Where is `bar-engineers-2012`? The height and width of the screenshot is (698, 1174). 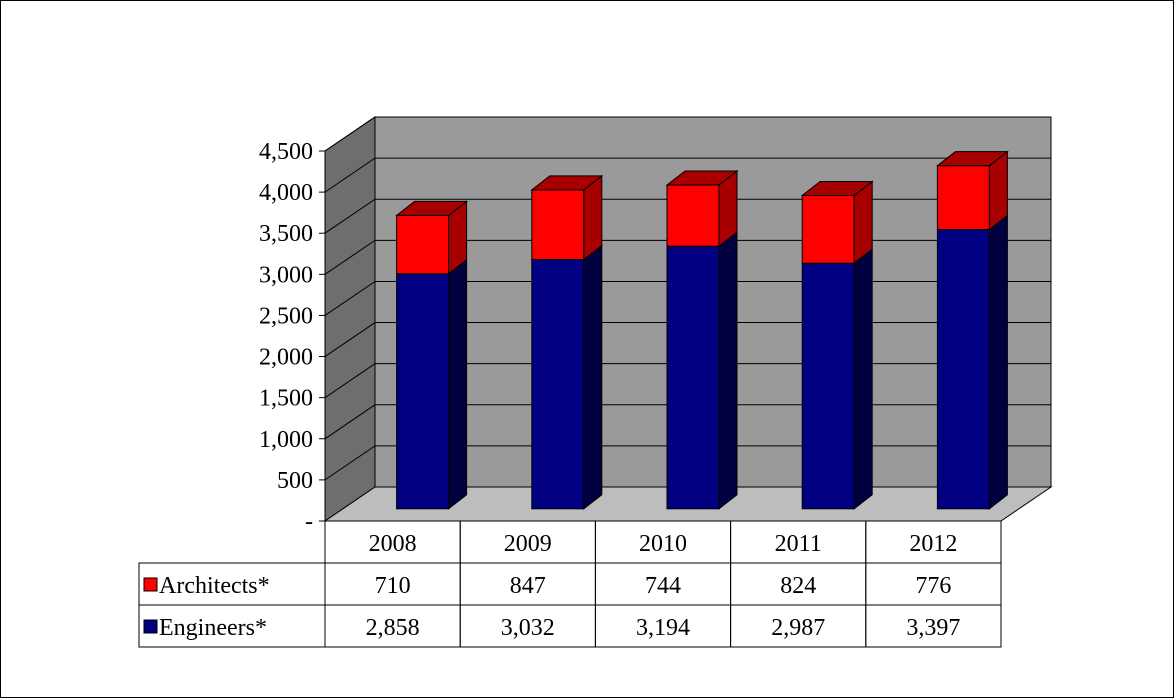
bar-engineers-2012 is located at coordinates (963, 369).